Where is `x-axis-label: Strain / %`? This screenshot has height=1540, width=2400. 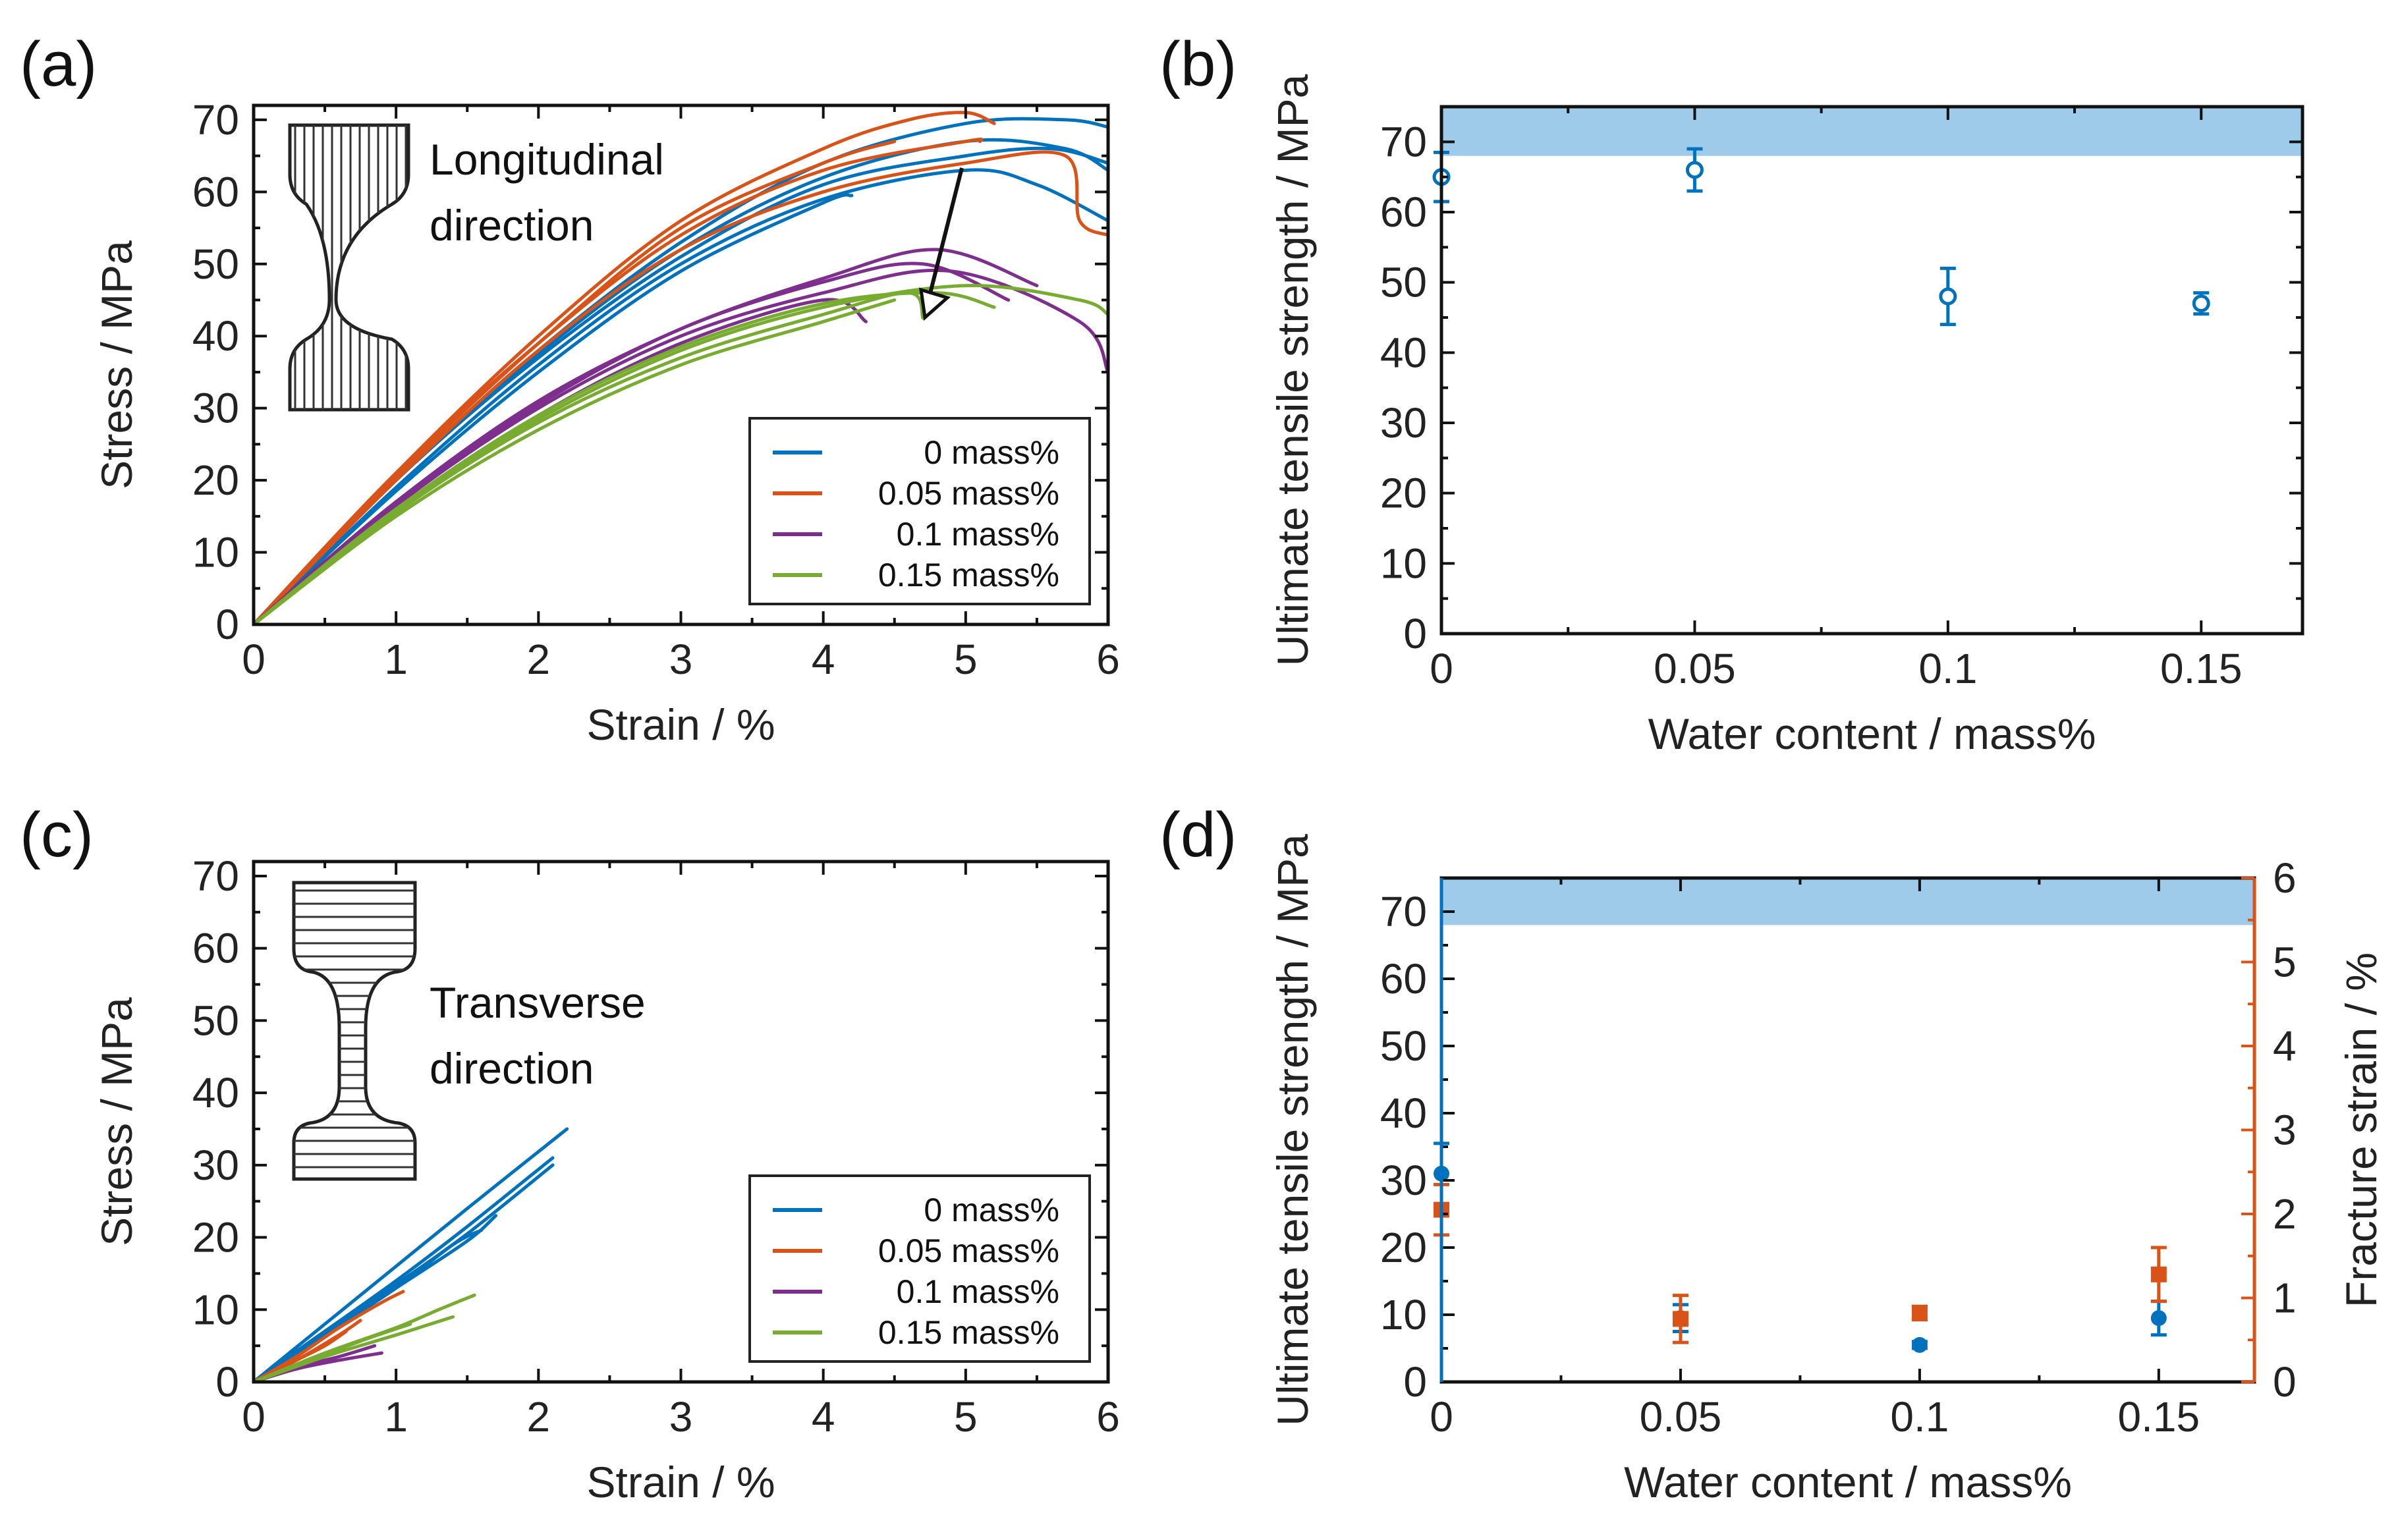 x-axis-label: Strain / % is located at coordinates (680, 1482).